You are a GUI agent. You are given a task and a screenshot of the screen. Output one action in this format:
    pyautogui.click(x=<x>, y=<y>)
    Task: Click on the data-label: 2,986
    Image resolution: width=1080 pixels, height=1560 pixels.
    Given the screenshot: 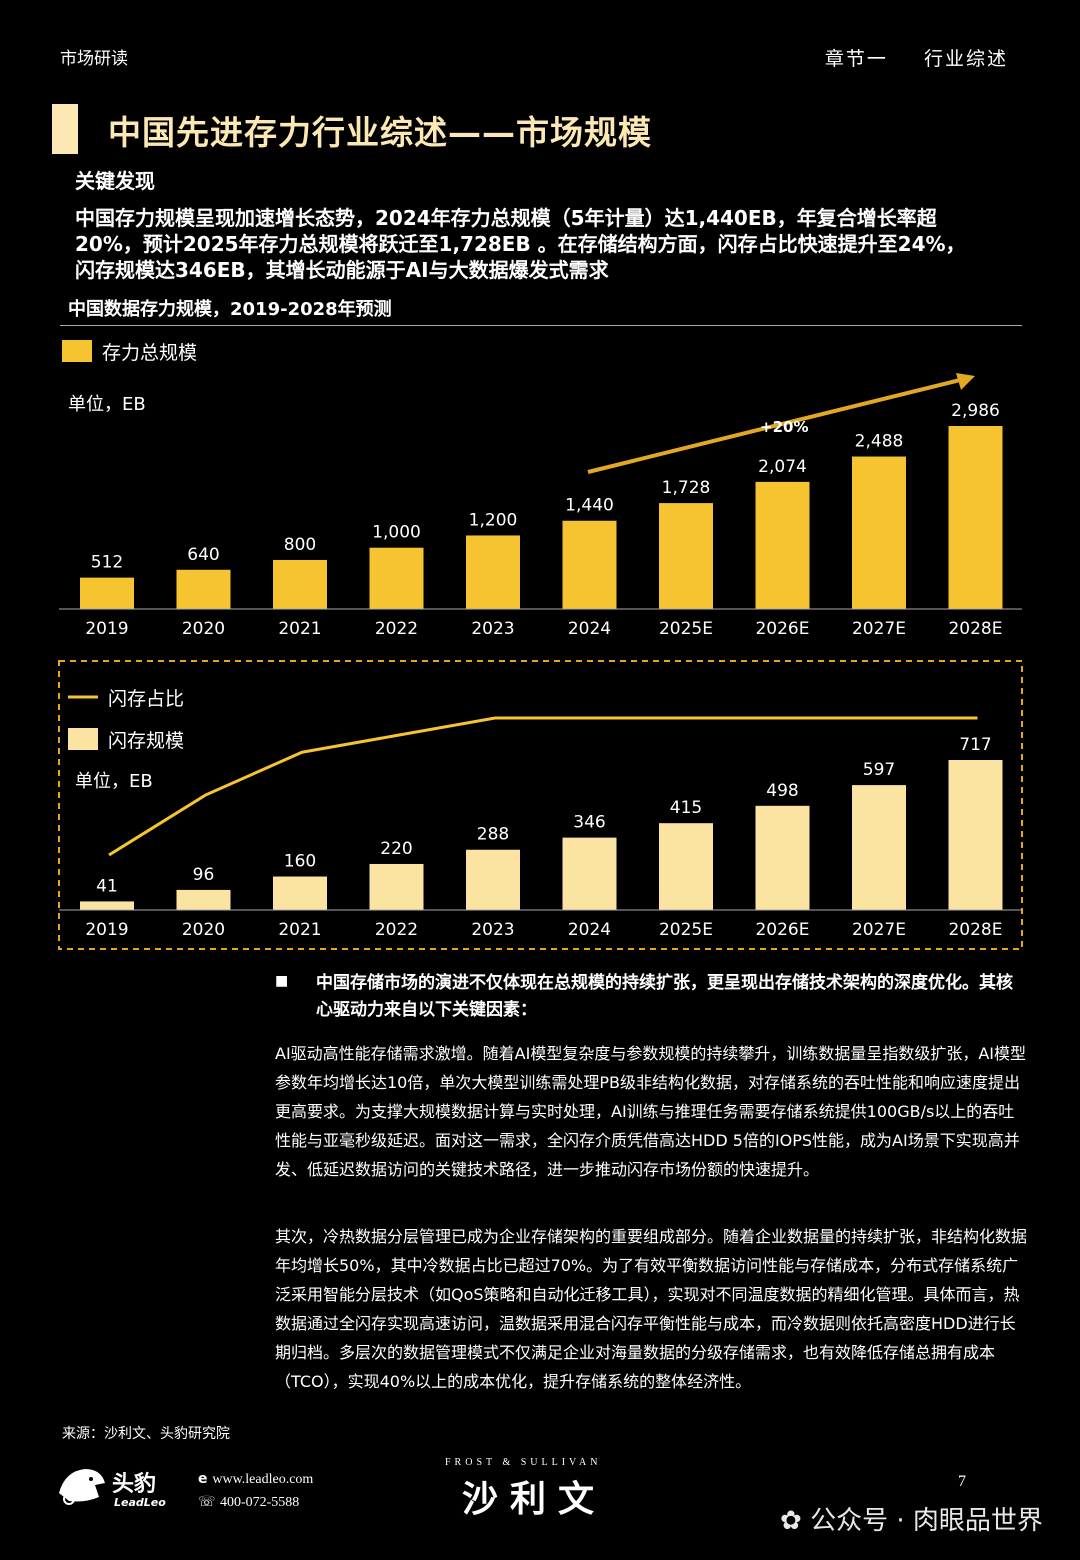 What is the action you would take?
    pyautogui.click(x=975, y=411)
    